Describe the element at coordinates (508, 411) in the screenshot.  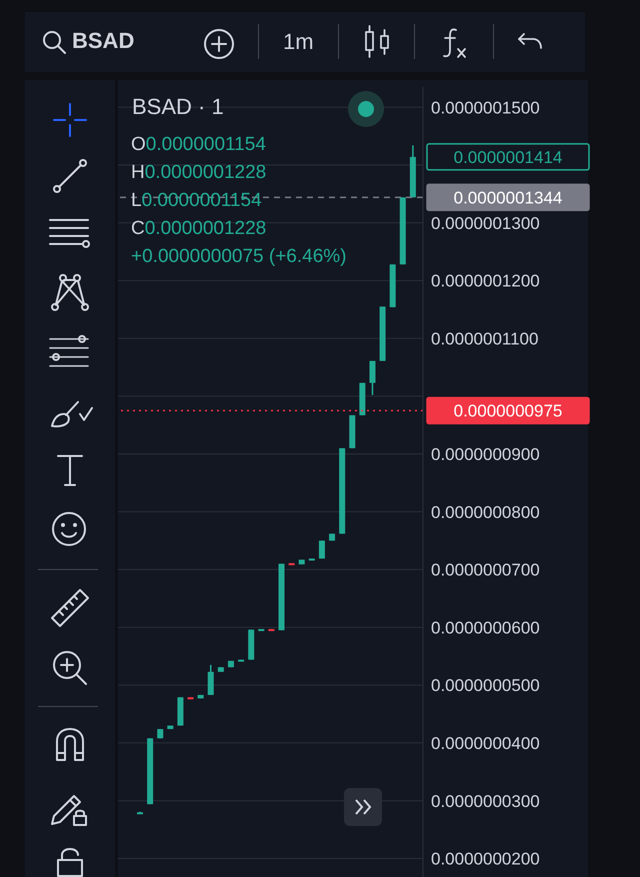
I see `ref-line-label: 0.0000000975` at that location.